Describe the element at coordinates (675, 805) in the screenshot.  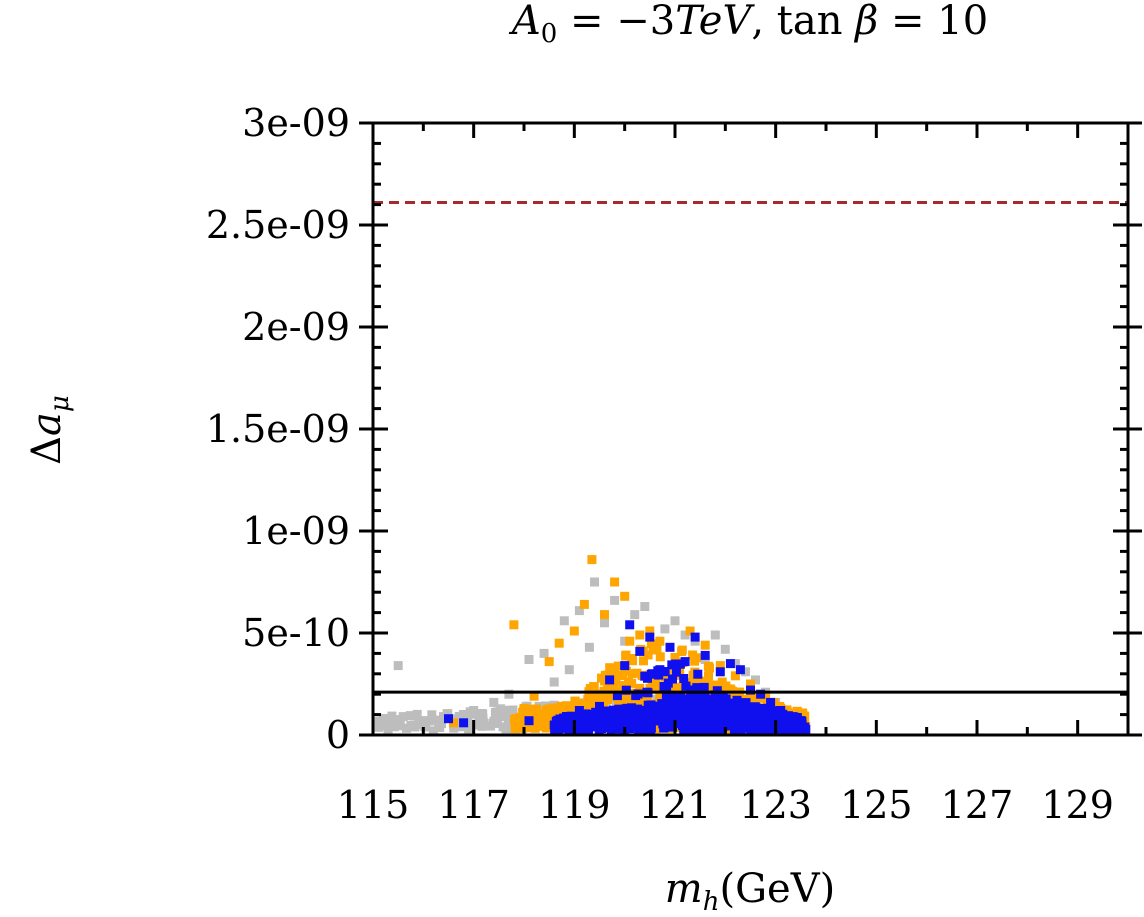
I see `x-tick-label: 121` at that location.